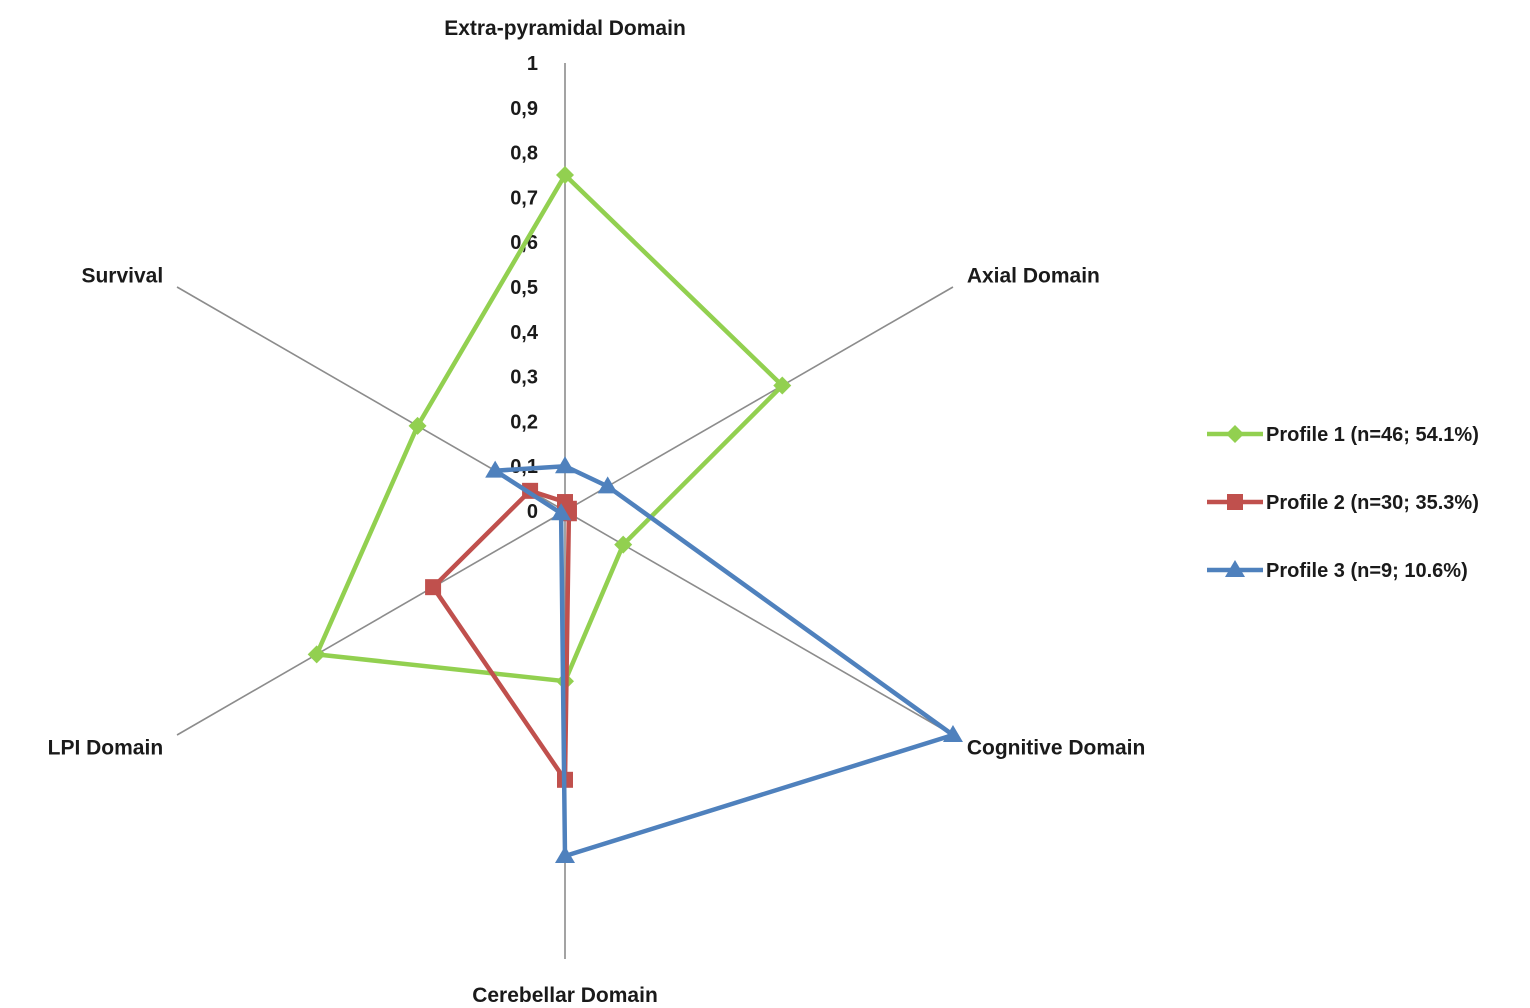  I want to click on legend-item: Profile 1 (n=46; 54.1%), so click(1343, 435).